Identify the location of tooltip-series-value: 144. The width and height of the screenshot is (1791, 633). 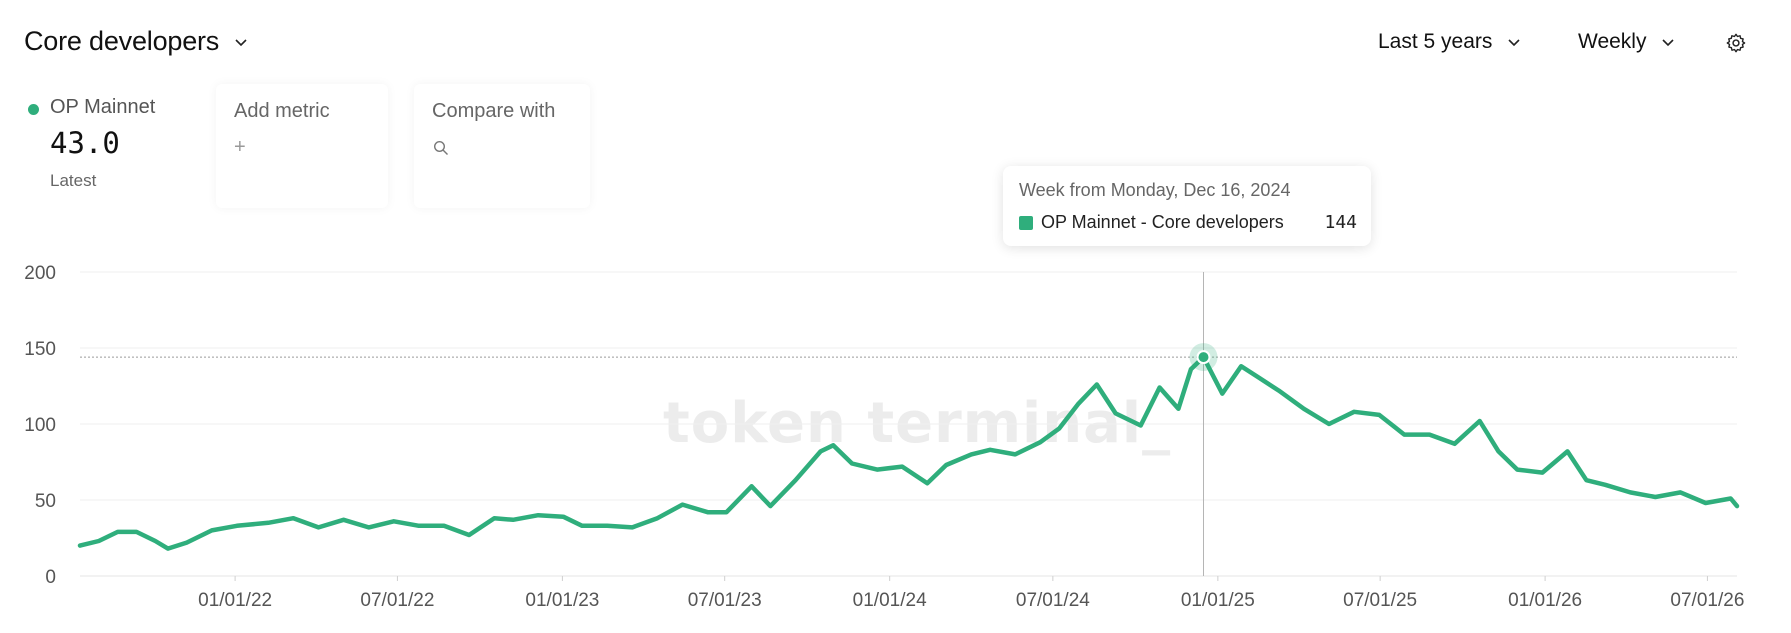
(1340, 222).